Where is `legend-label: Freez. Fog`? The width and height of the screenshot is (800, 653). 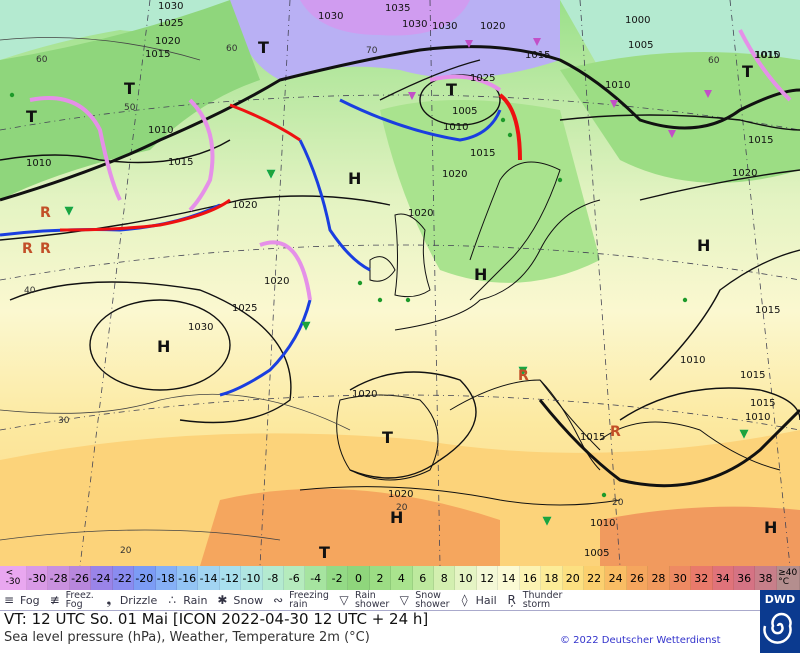 legend-label: Freez. Fog is located at coordinates (79, 599).